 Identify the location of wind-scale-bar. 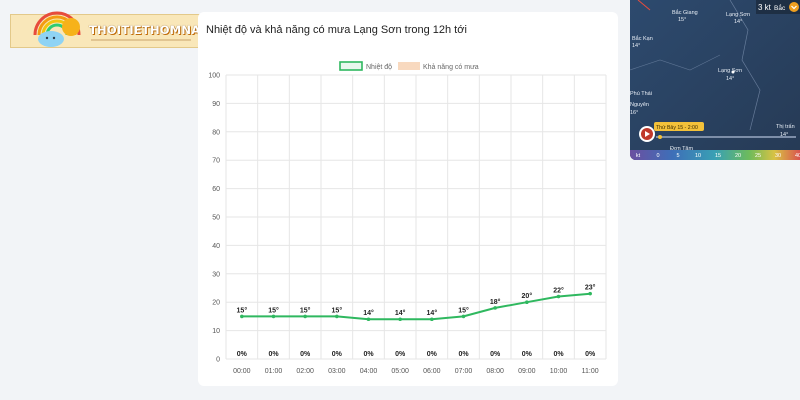
(715, 155).